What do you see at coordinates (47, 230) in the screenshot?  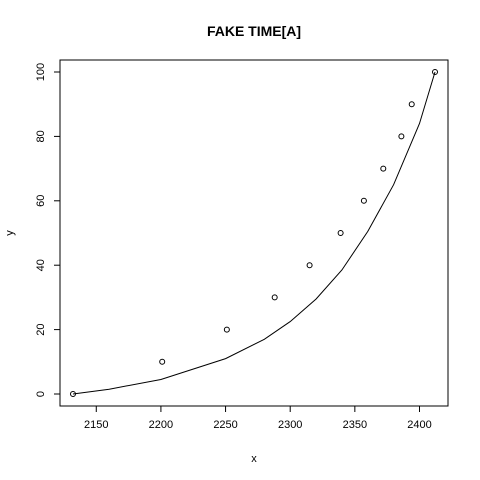 I see `y-axis: 0 20 40 60 80 100` at bounding box center [47, 230].